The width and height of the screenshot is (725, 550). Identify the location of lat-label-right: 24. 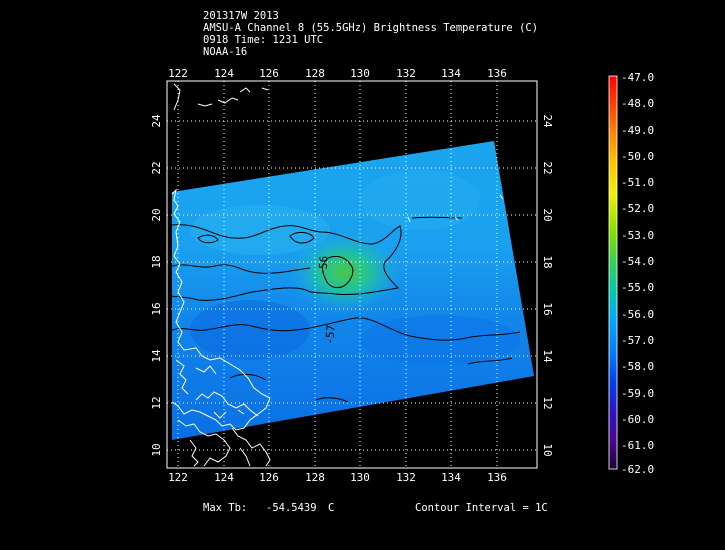
(547, 121).